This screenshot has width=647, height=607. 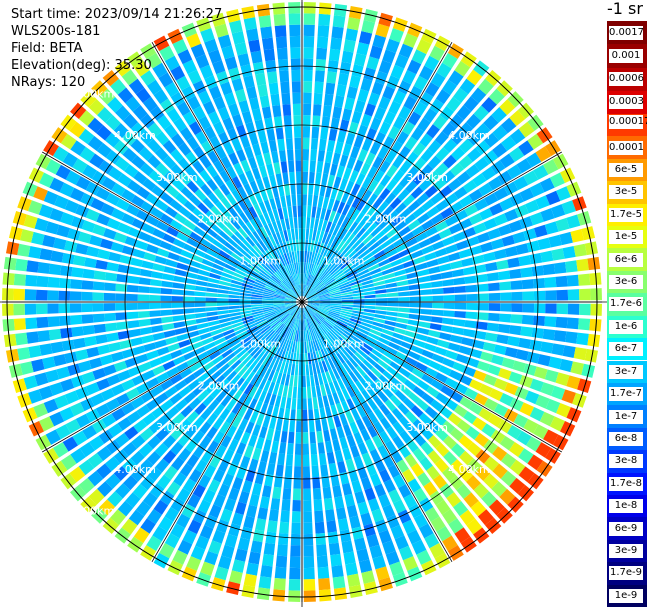 What do you see at coordinates (626, 326) in the screenshot?
I see `legend-label: 1e-6` at bounding box center [626, 326].